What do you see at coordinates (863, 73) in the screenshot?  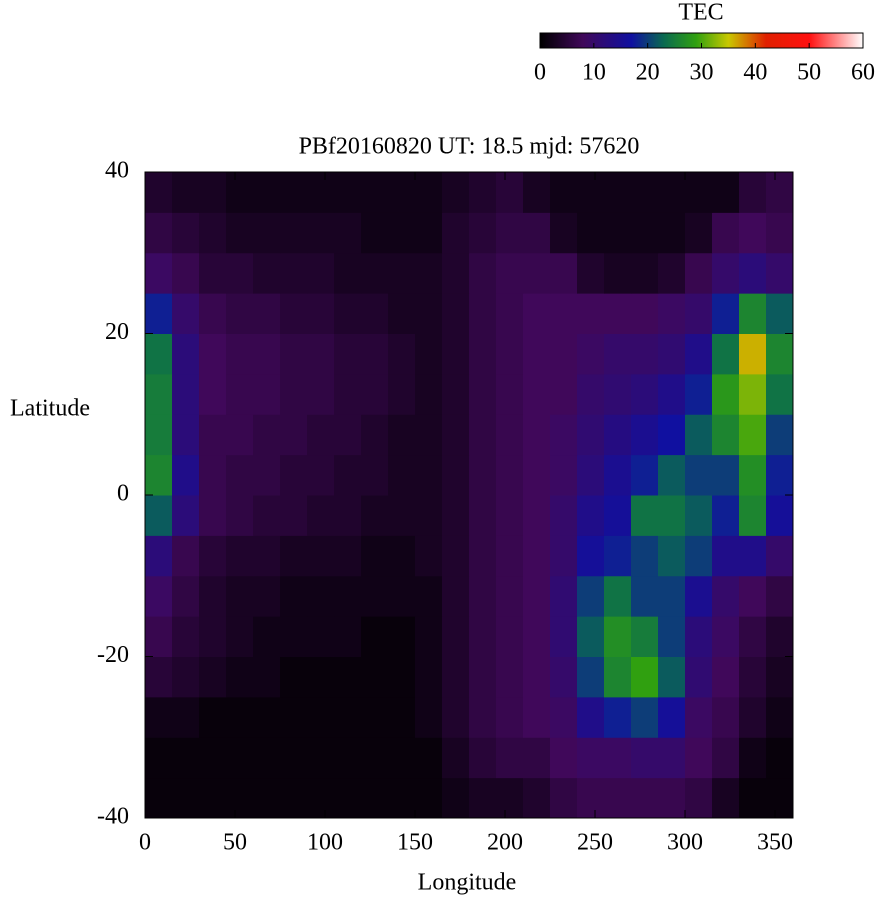 I see `colorbar-tick-label: 60` at bounding box center [863, 73].